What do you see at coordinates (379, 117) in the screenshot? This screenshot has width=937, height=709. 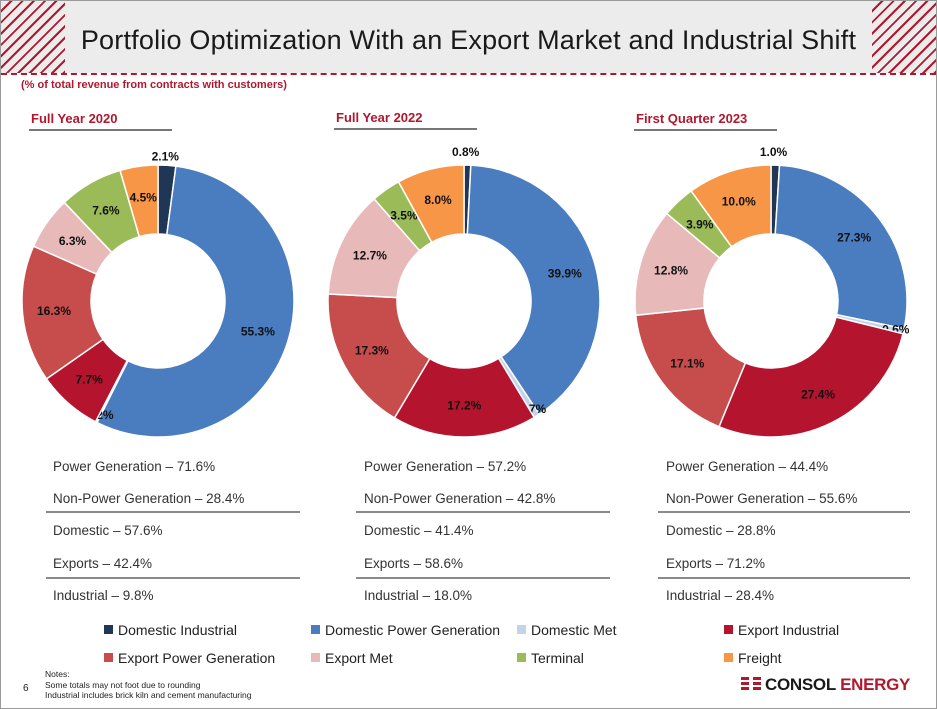 I see `panel-title-2022: Full Year 2022` at bounding box center [379, 117].